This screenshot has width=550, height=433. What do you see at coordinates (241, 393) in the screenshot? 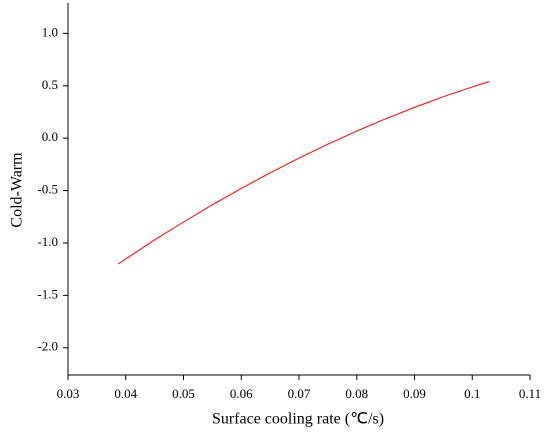
I see `x-tick-label: 0.06` at bounding box center [241, 393].